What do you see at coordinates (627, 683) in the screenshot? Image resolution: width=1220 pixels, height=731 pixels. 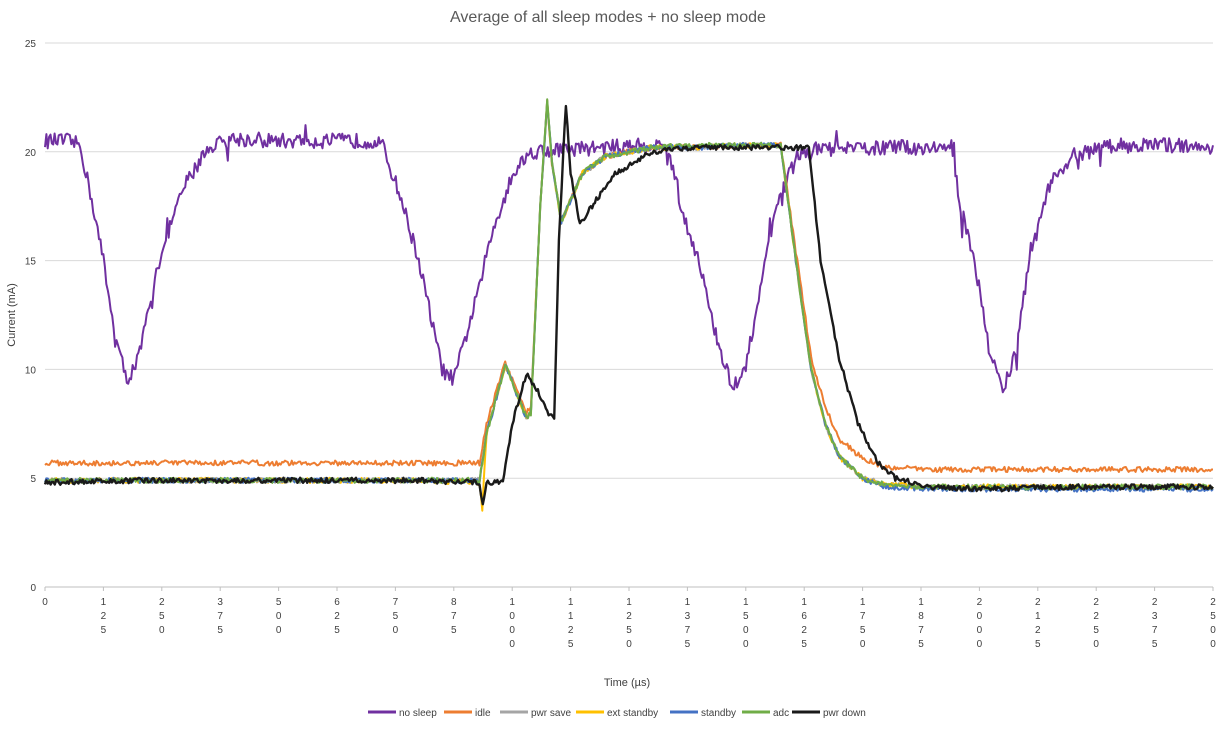 I see `x-axis-title: Time (µs)` at bounding box center [627, 683].